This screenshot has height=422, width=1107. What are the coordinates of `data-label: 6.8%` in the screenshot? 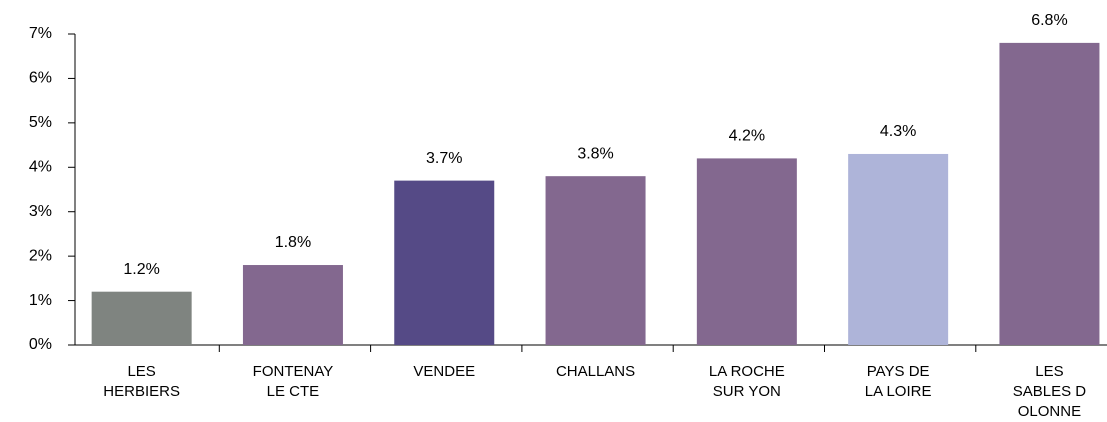 It's located at (1049, 20).